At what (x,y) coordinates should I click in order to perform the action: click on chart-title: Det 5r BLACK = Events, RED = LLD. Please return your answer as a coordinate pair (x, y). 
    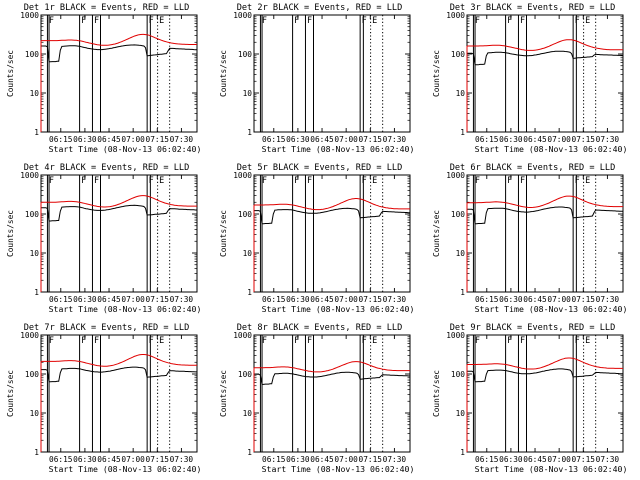
    Looking at the image, I should click on (320, 168).